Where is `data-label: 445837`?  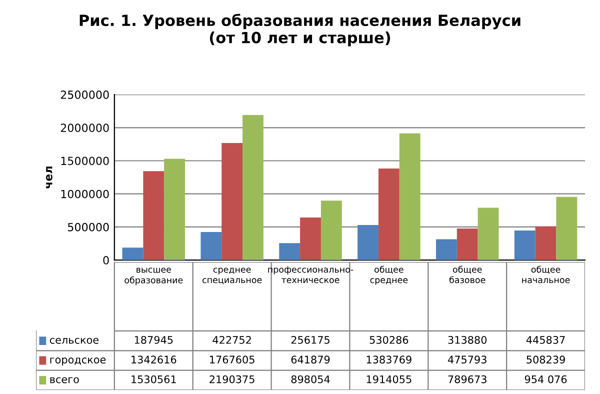
data-label: 445837 is located at coordinates (545, 340).